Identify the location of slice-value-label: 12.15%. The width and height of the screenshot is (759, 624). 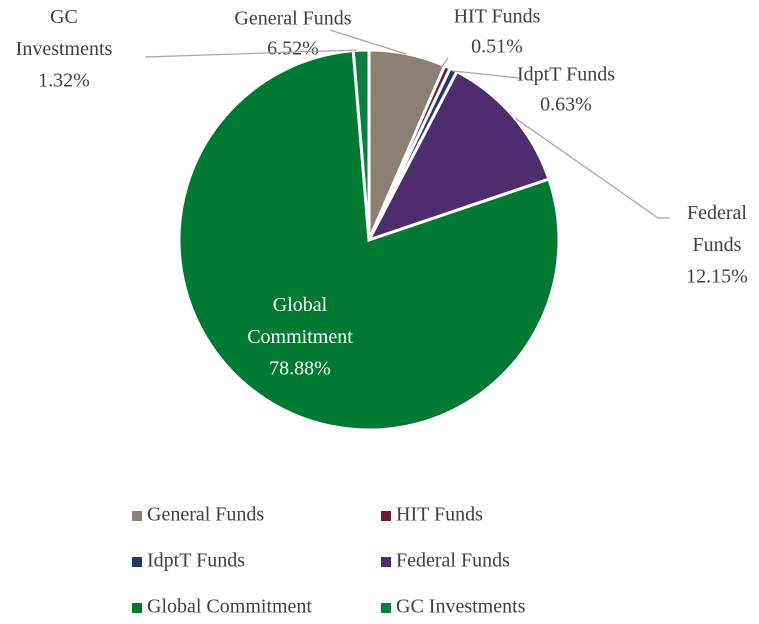
(717, 277).